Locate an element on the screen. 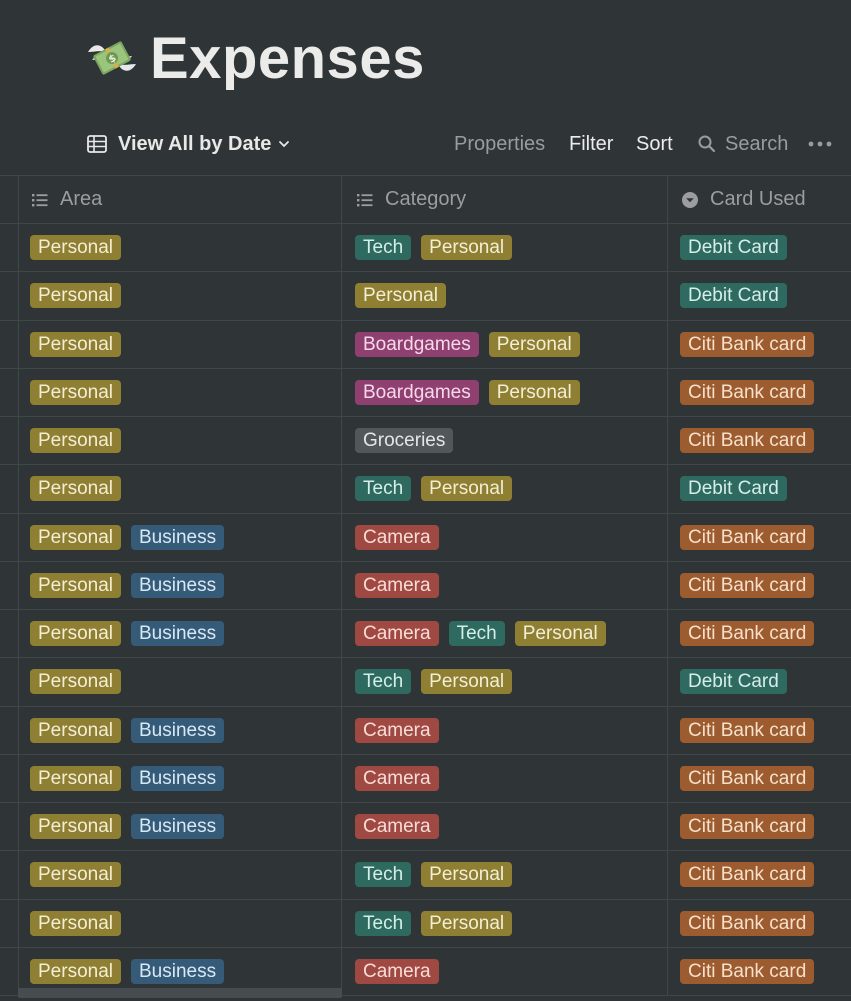 This screenshot has height=1001, width=851. horizontal-scrollbar is located at coordinates (180, 993).